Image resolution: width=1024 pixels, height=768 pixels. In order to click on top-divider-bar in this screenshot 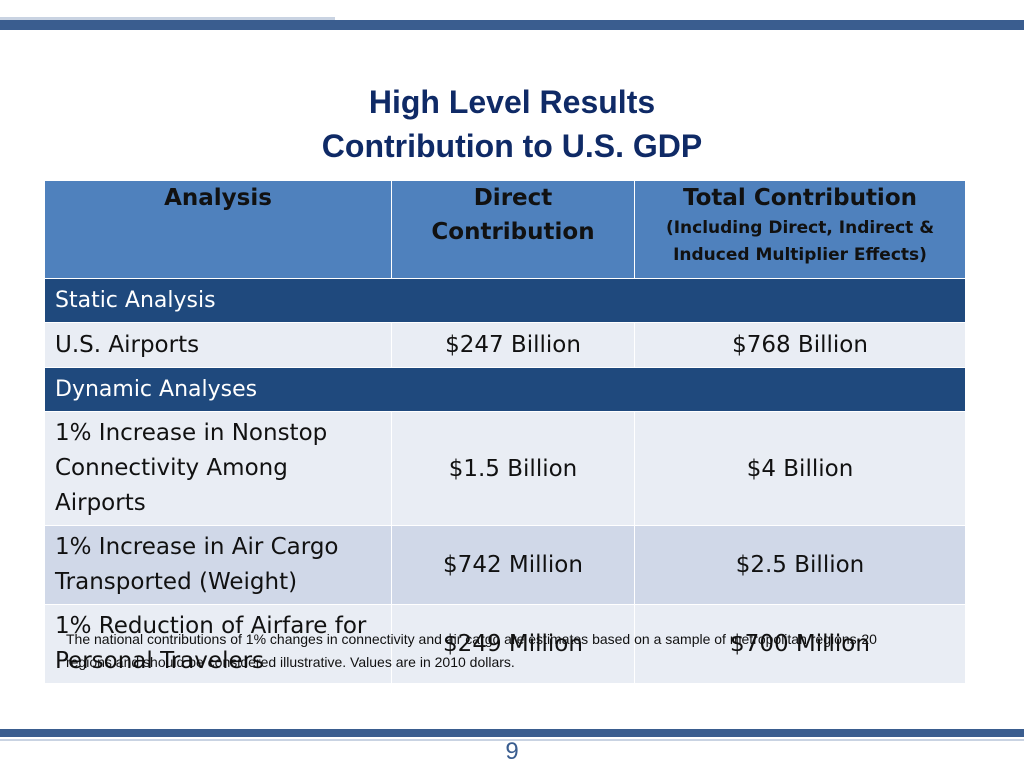, I will do `click(512, 25)`.